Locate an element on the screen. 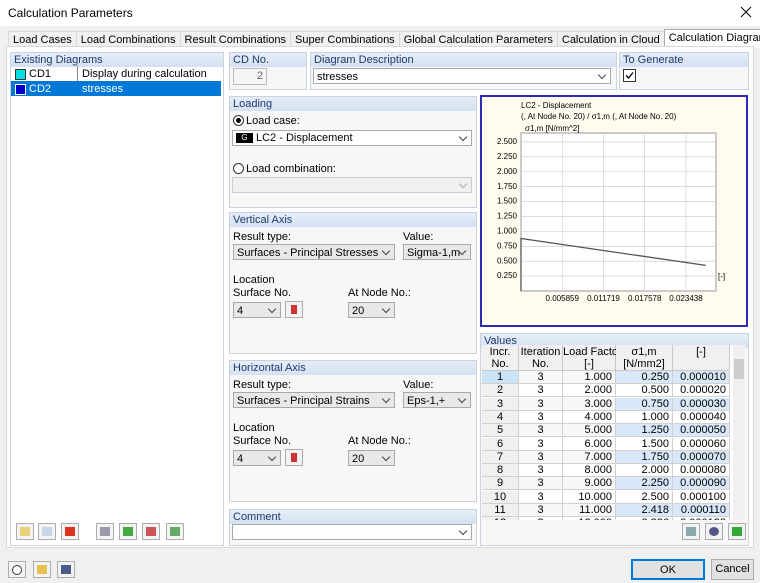 The width and height of the screenshot is (760, 583). table-cell: 0.000110 is located at coordinates (701, 510).